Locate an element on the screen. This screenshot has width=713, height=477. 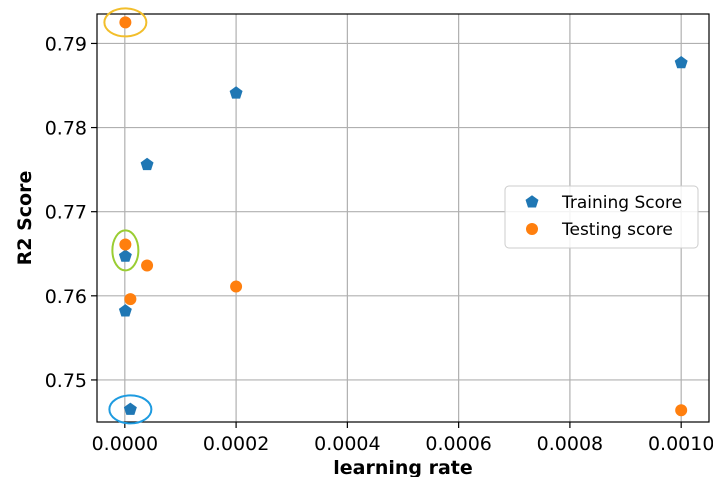
x-tick-label: 0.0004 is located at coordinates (347, 444).